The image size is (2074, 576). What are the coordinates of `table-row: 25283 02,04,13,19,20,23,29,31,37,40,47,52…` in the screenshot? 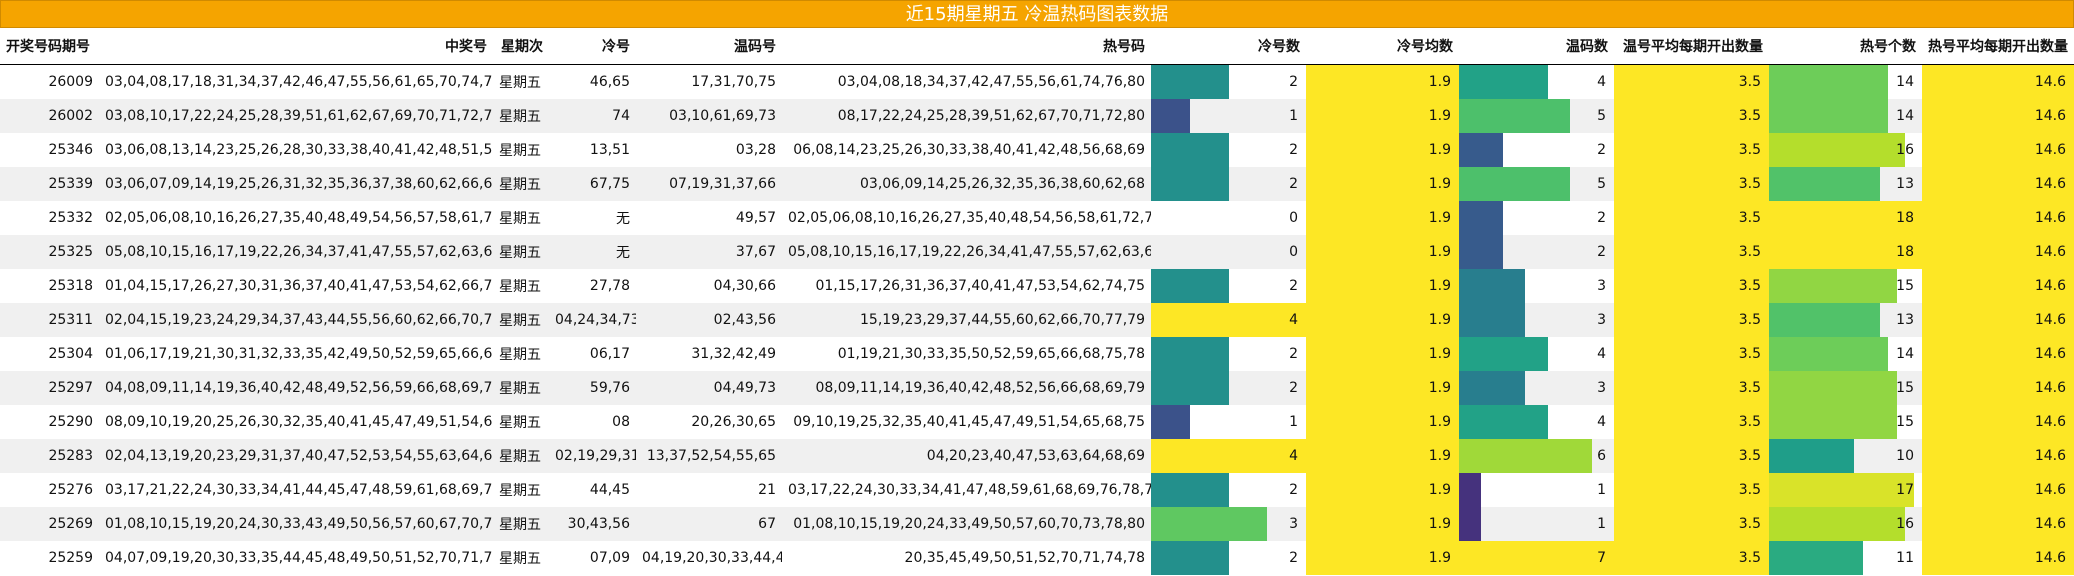 It's located at (1037, 455).